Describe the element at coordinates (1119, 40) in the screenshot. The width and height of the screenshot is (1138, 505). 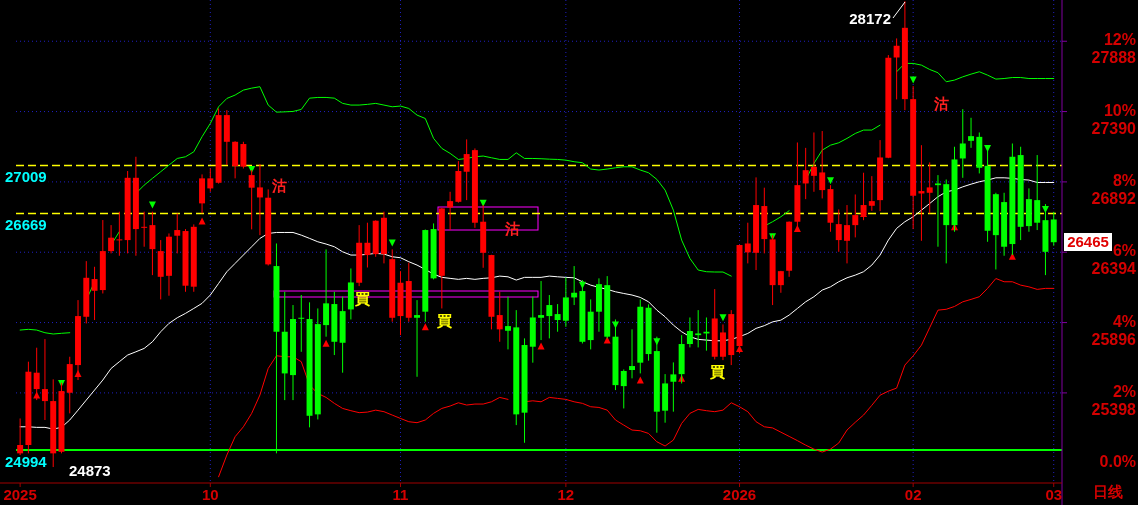
I see `y2-tick-label: 12%` at that location.